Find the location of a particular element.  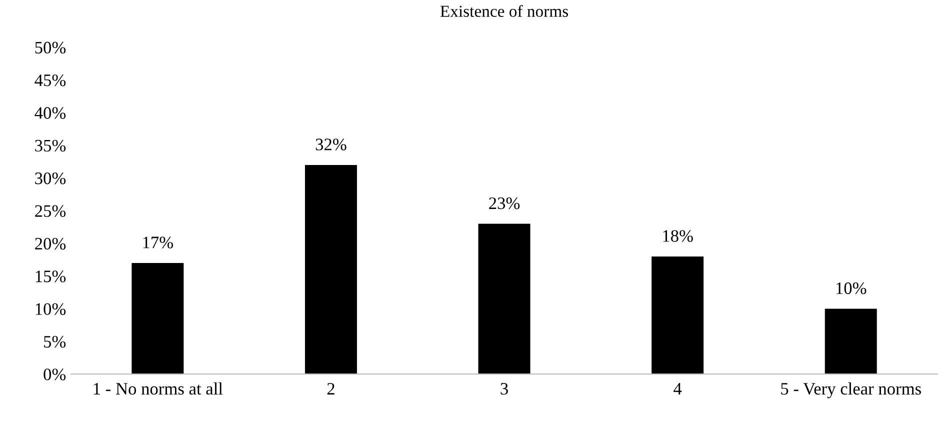

y-tick-label: 35% is located at coordinates (50, 146).